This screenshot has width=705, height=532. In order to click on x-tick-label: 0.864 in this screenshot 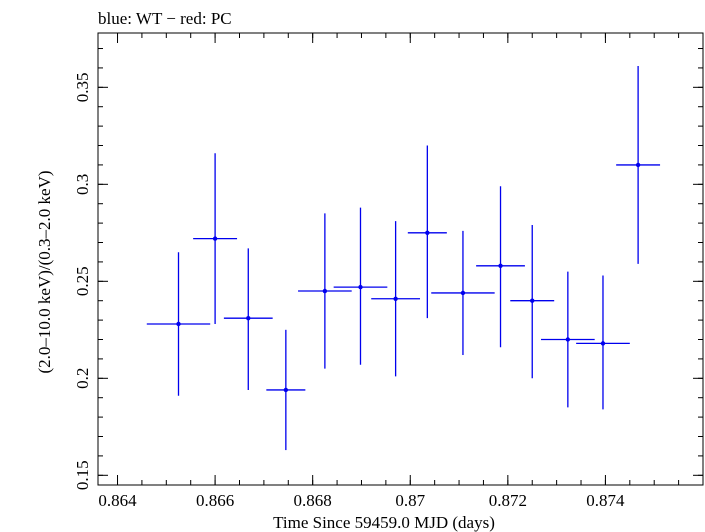, I will do `click(117, 500)`.